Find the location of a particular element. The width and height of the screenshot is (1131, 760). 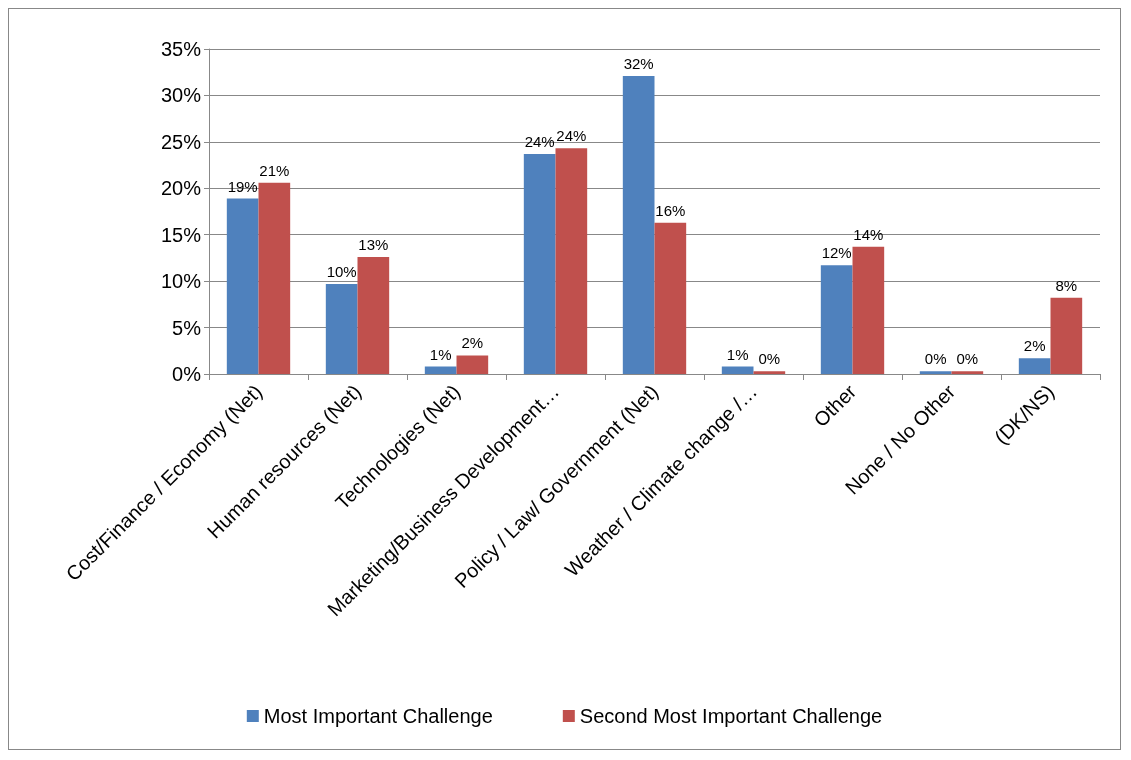

legend-label: Most Important Challenge is located at coordinates (378, 716).